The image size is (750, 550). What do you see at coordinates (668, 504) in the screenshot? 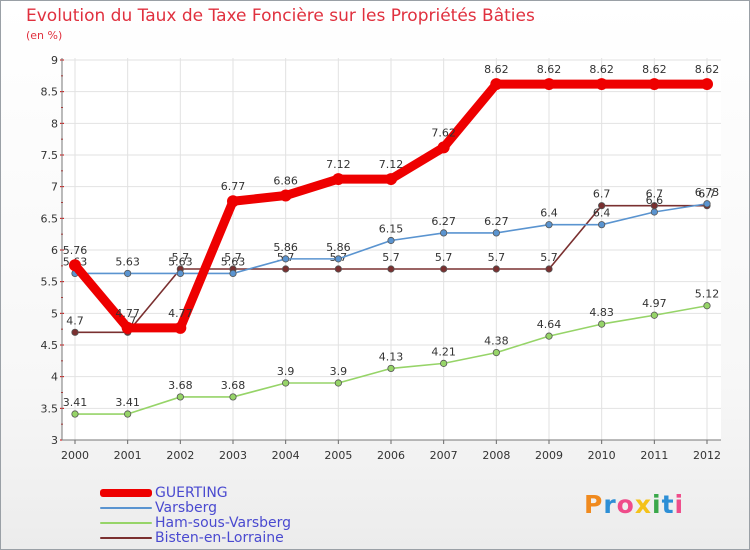
I see `logo-letter: t` at bounding box center [668, 504].